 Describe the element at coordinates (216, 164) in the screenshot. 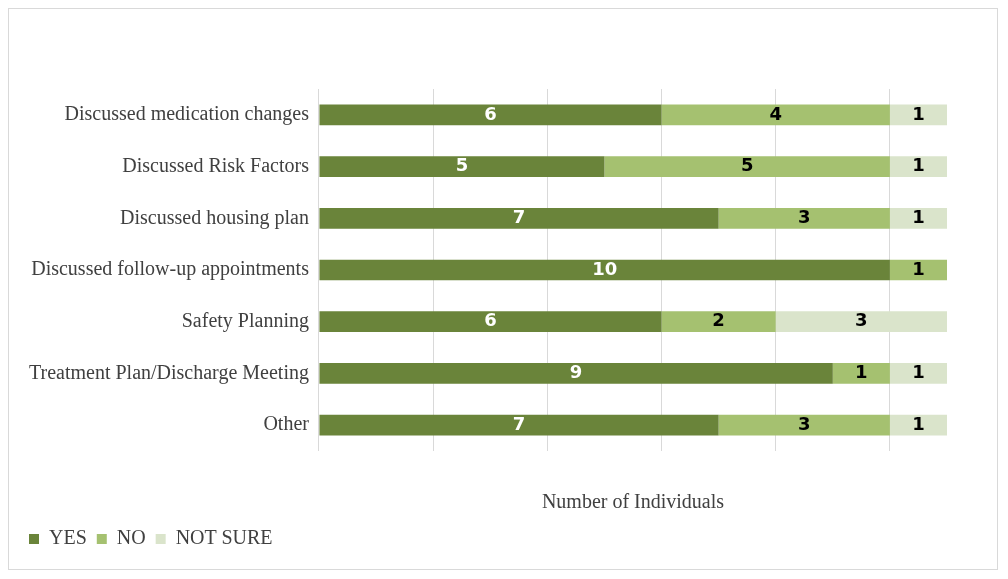

I see `y-tick-label: Discussed Risk Factors` at that location.